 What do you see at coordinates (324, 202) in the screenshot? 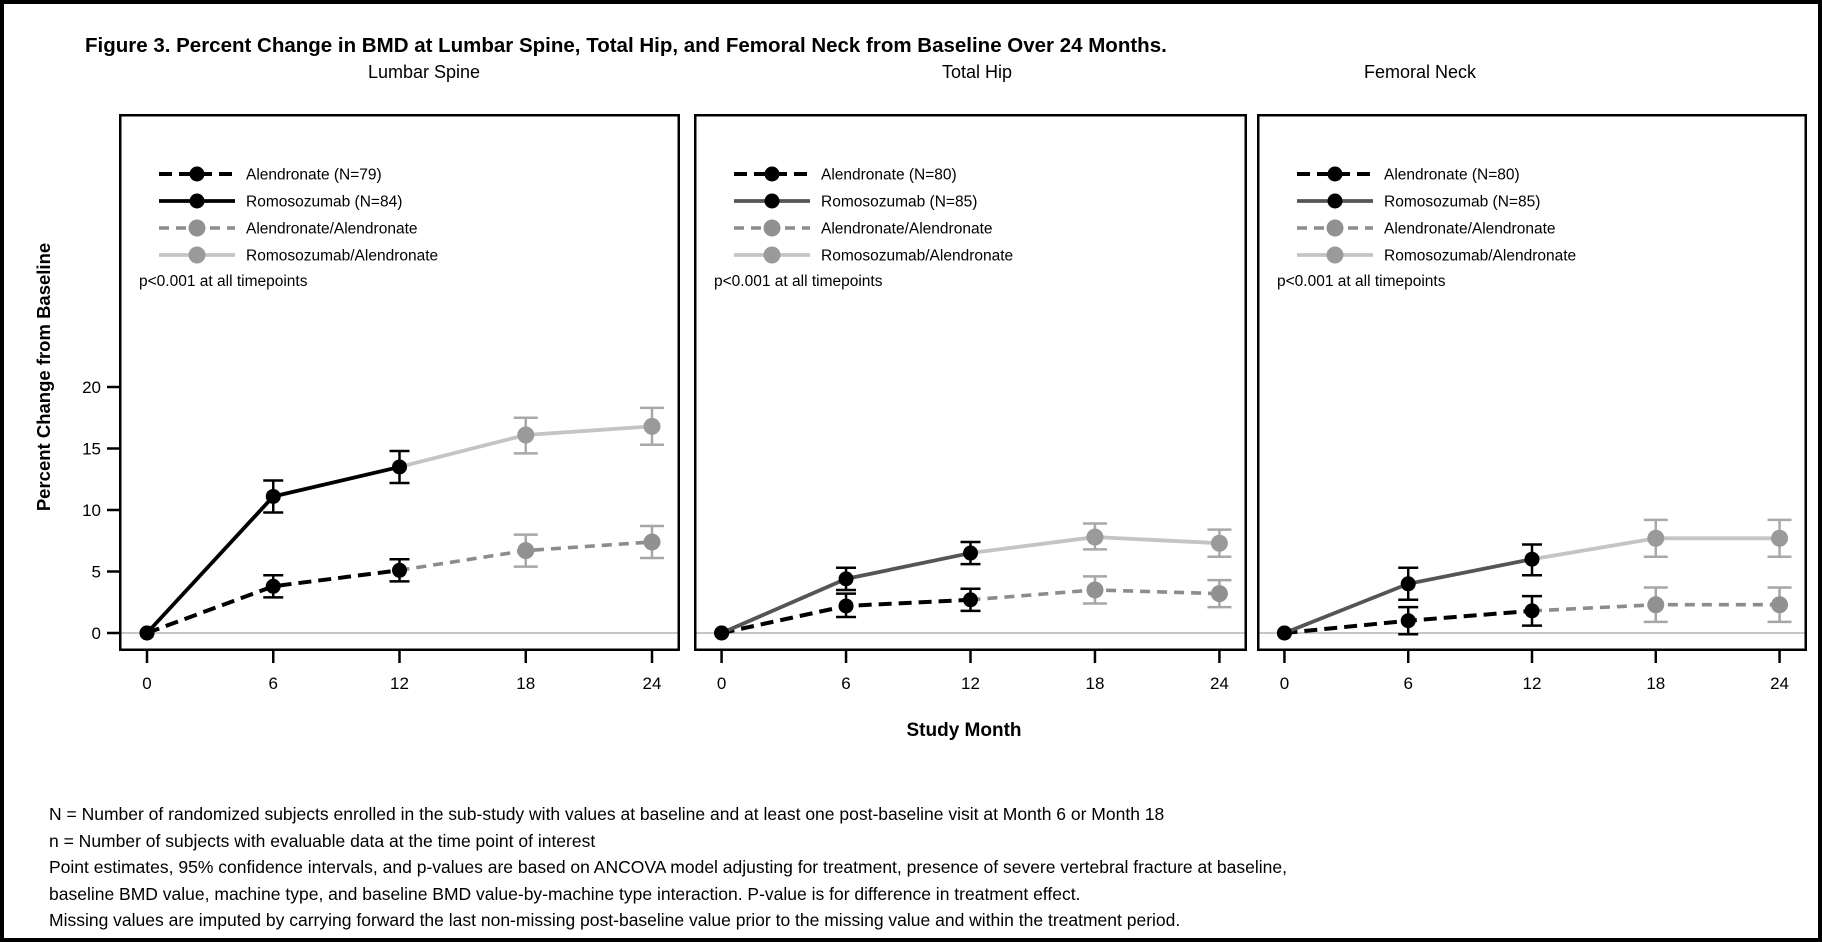
I see `legend-label: Romosozumab (N=84)` at bounding box center [324, 202].